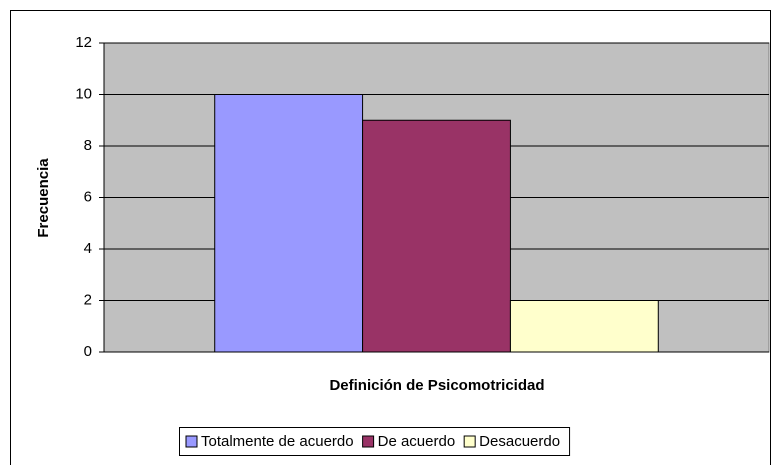  Describe the element at coordinates (88, 248) in the screenshot. I see `y-tick-label: 4` at that location.